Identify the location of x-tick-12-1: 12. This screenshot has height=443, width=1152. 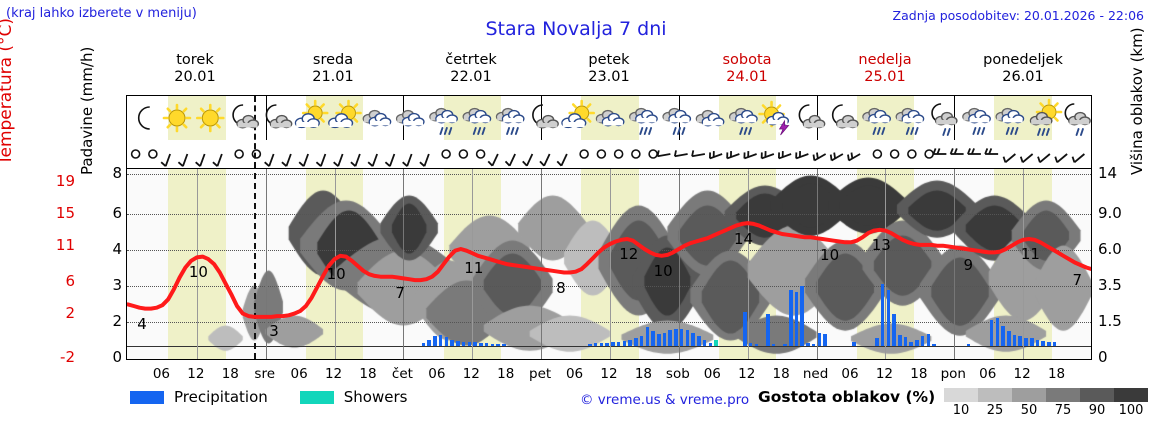
(196, 374).